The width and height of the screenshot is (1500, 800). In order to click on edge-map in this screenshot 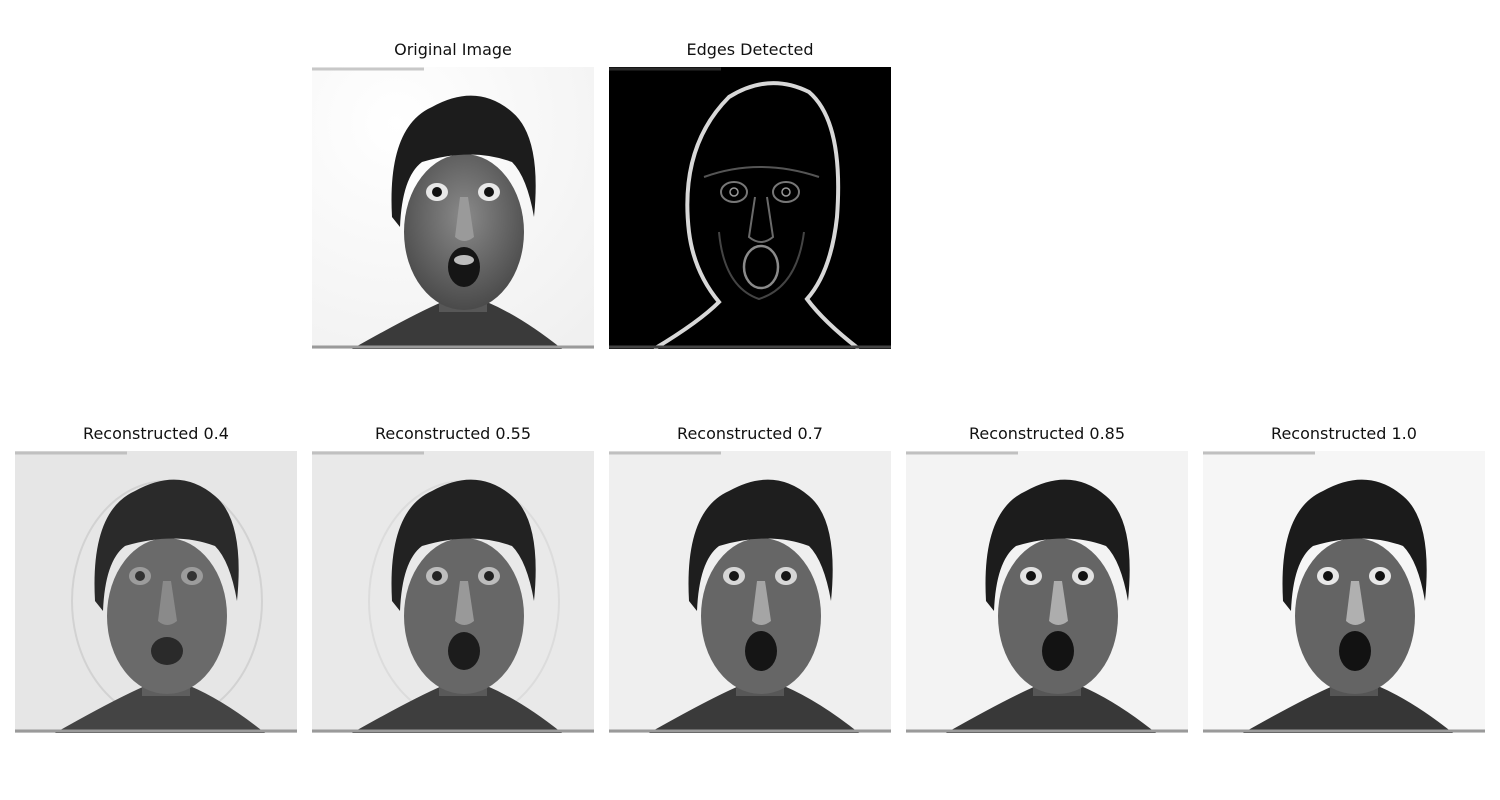, I will do `click(750, 208)`.